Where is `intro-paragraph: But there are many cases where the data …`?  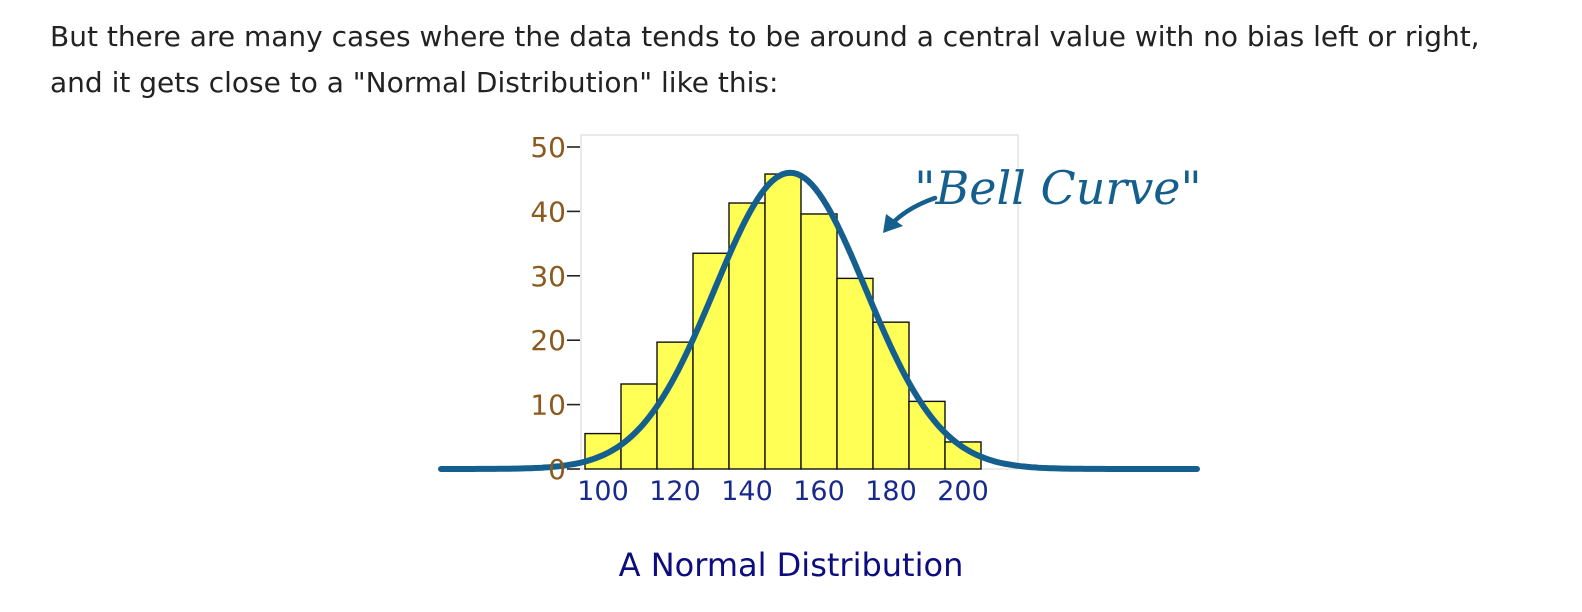
intro-paragraph: But there are many cases where the data … is located at coordinates (765, 59).